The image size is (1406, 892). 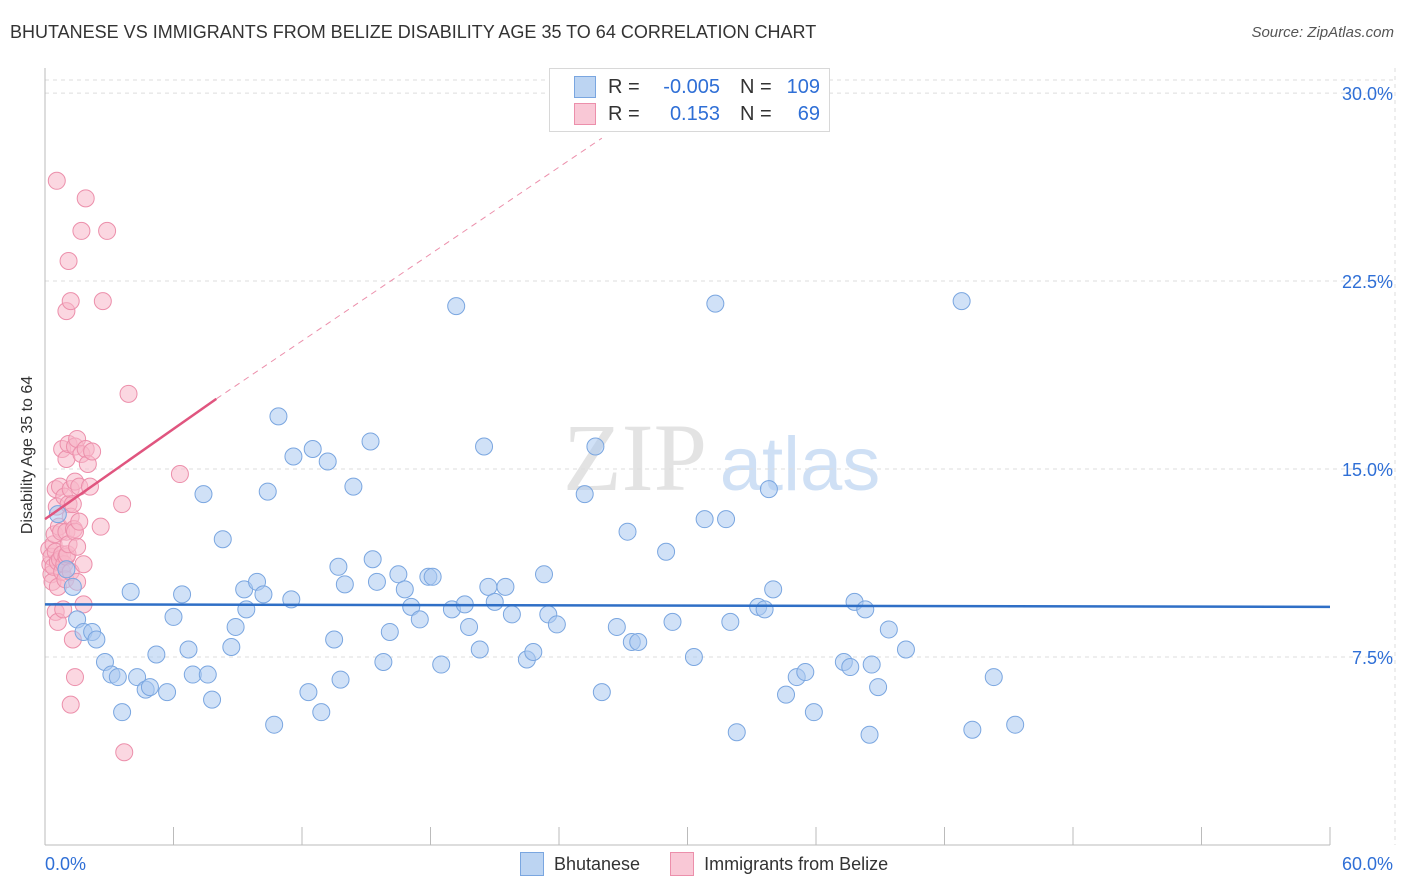 What do you see at coordinates (1367, 864) in the screenshot?
I see `x-tick-label: 60.0%` at bounding box center [1367, 864].